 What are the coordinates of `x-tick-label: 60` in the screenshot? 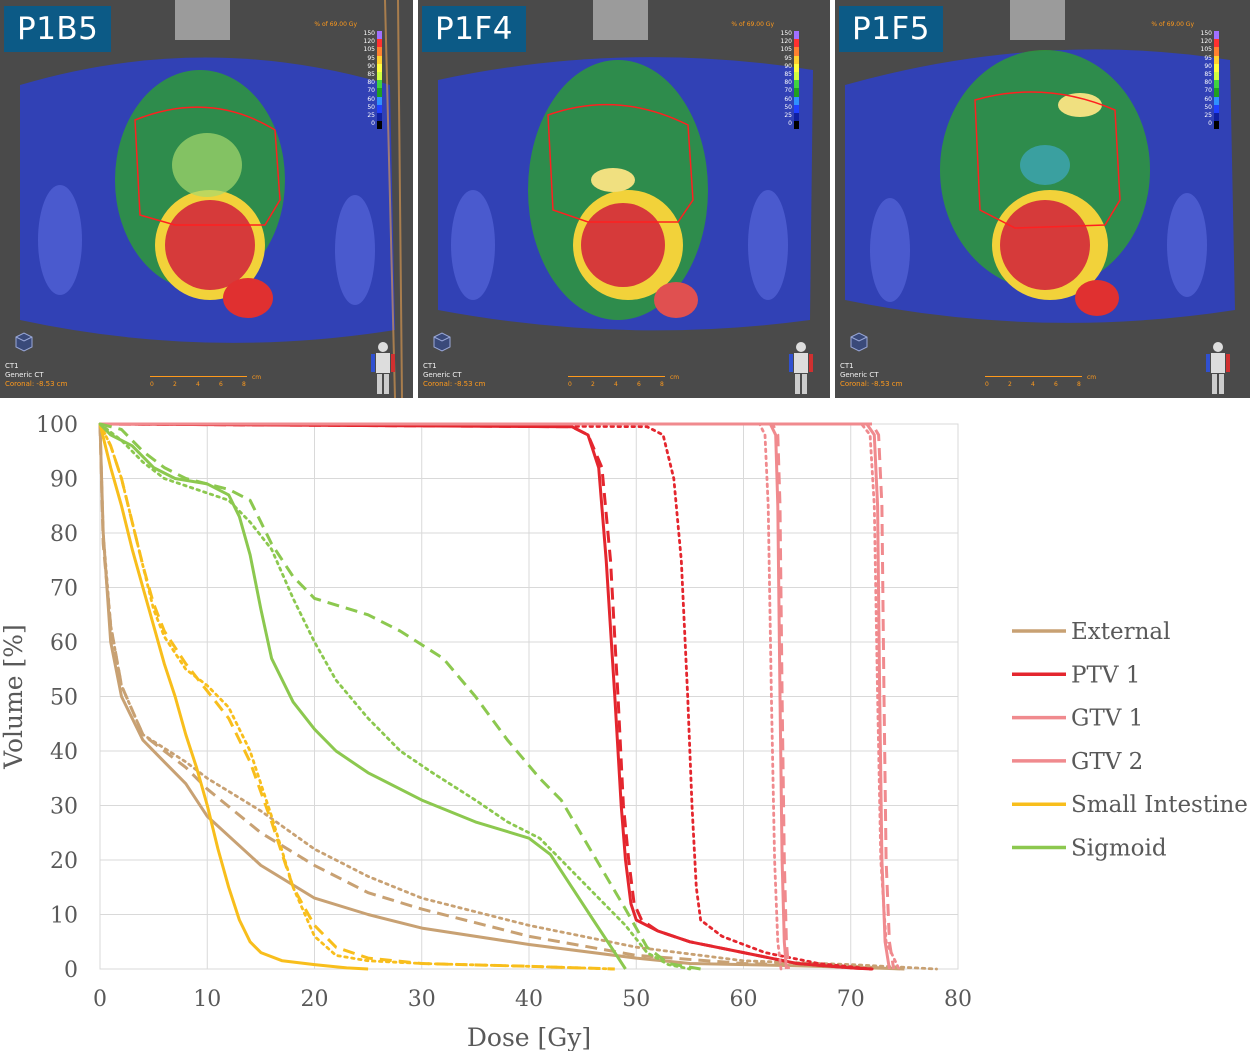 It's located at (744, 999).